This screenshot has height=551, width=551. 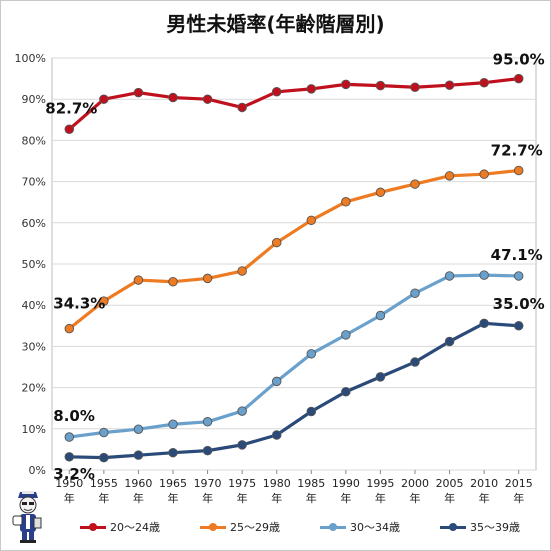 I want to click on x-tick-label: 1980, so click(x=277, y=483).